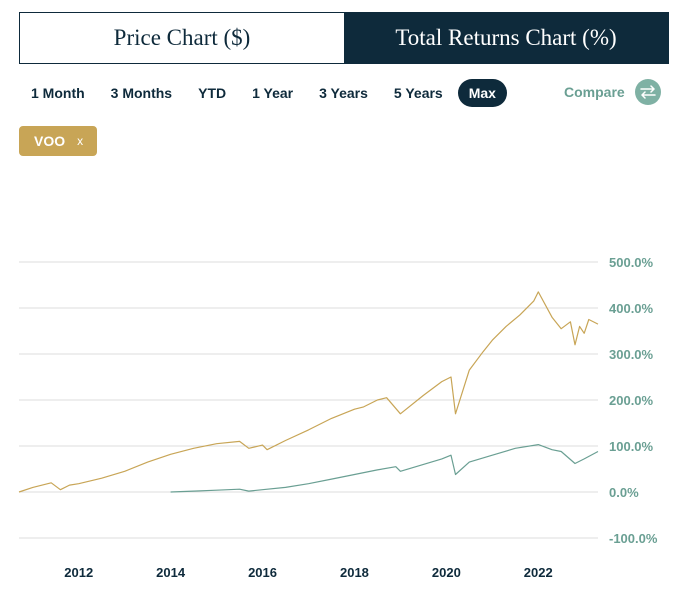 This screenshot has height=595, width=686. I want to click on y-tick-label: 200.0%, so click(631, 400).